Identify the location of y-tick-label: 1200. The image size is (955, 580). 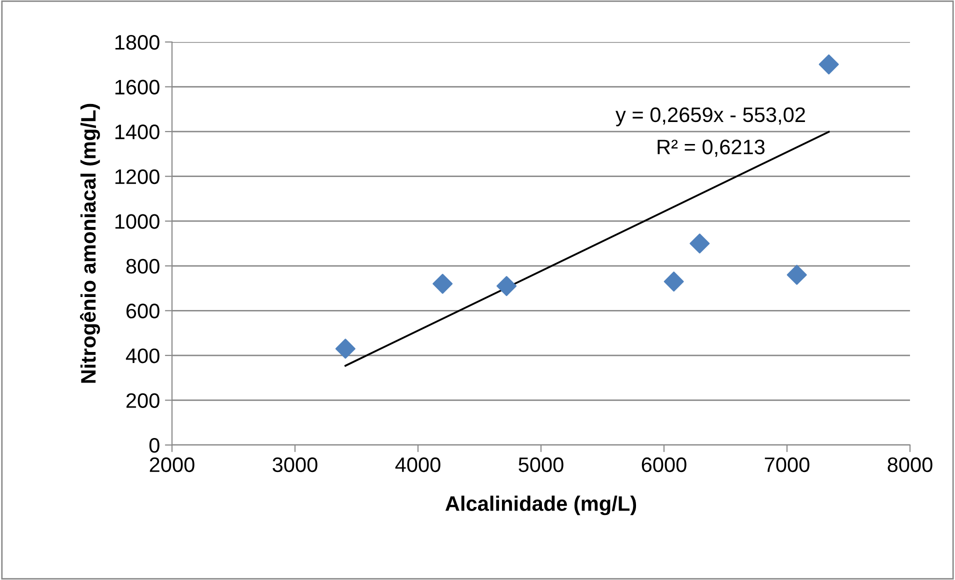
(137, 176).